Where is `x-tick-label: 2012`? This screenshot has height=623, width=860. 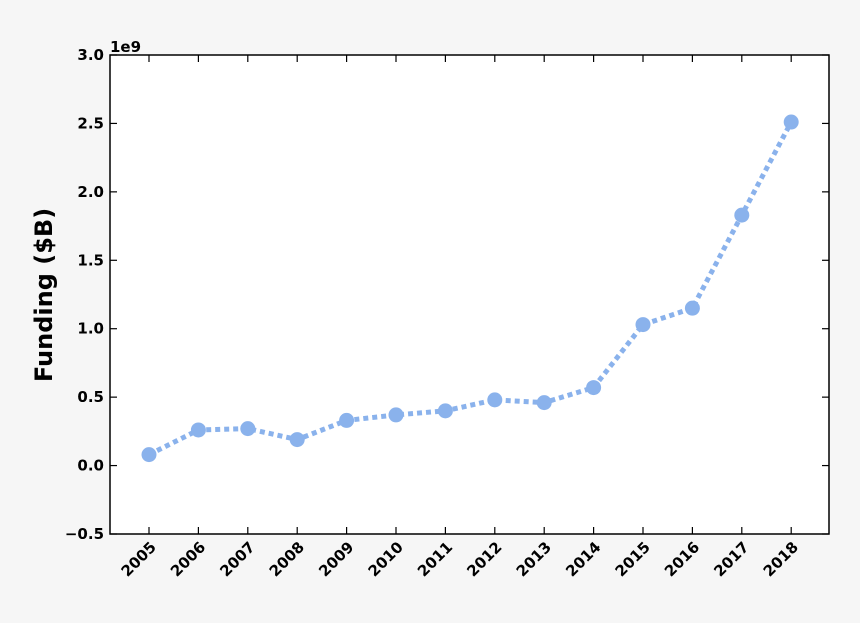 x-tick-label: 2012 is located at coordinates (484, 559).